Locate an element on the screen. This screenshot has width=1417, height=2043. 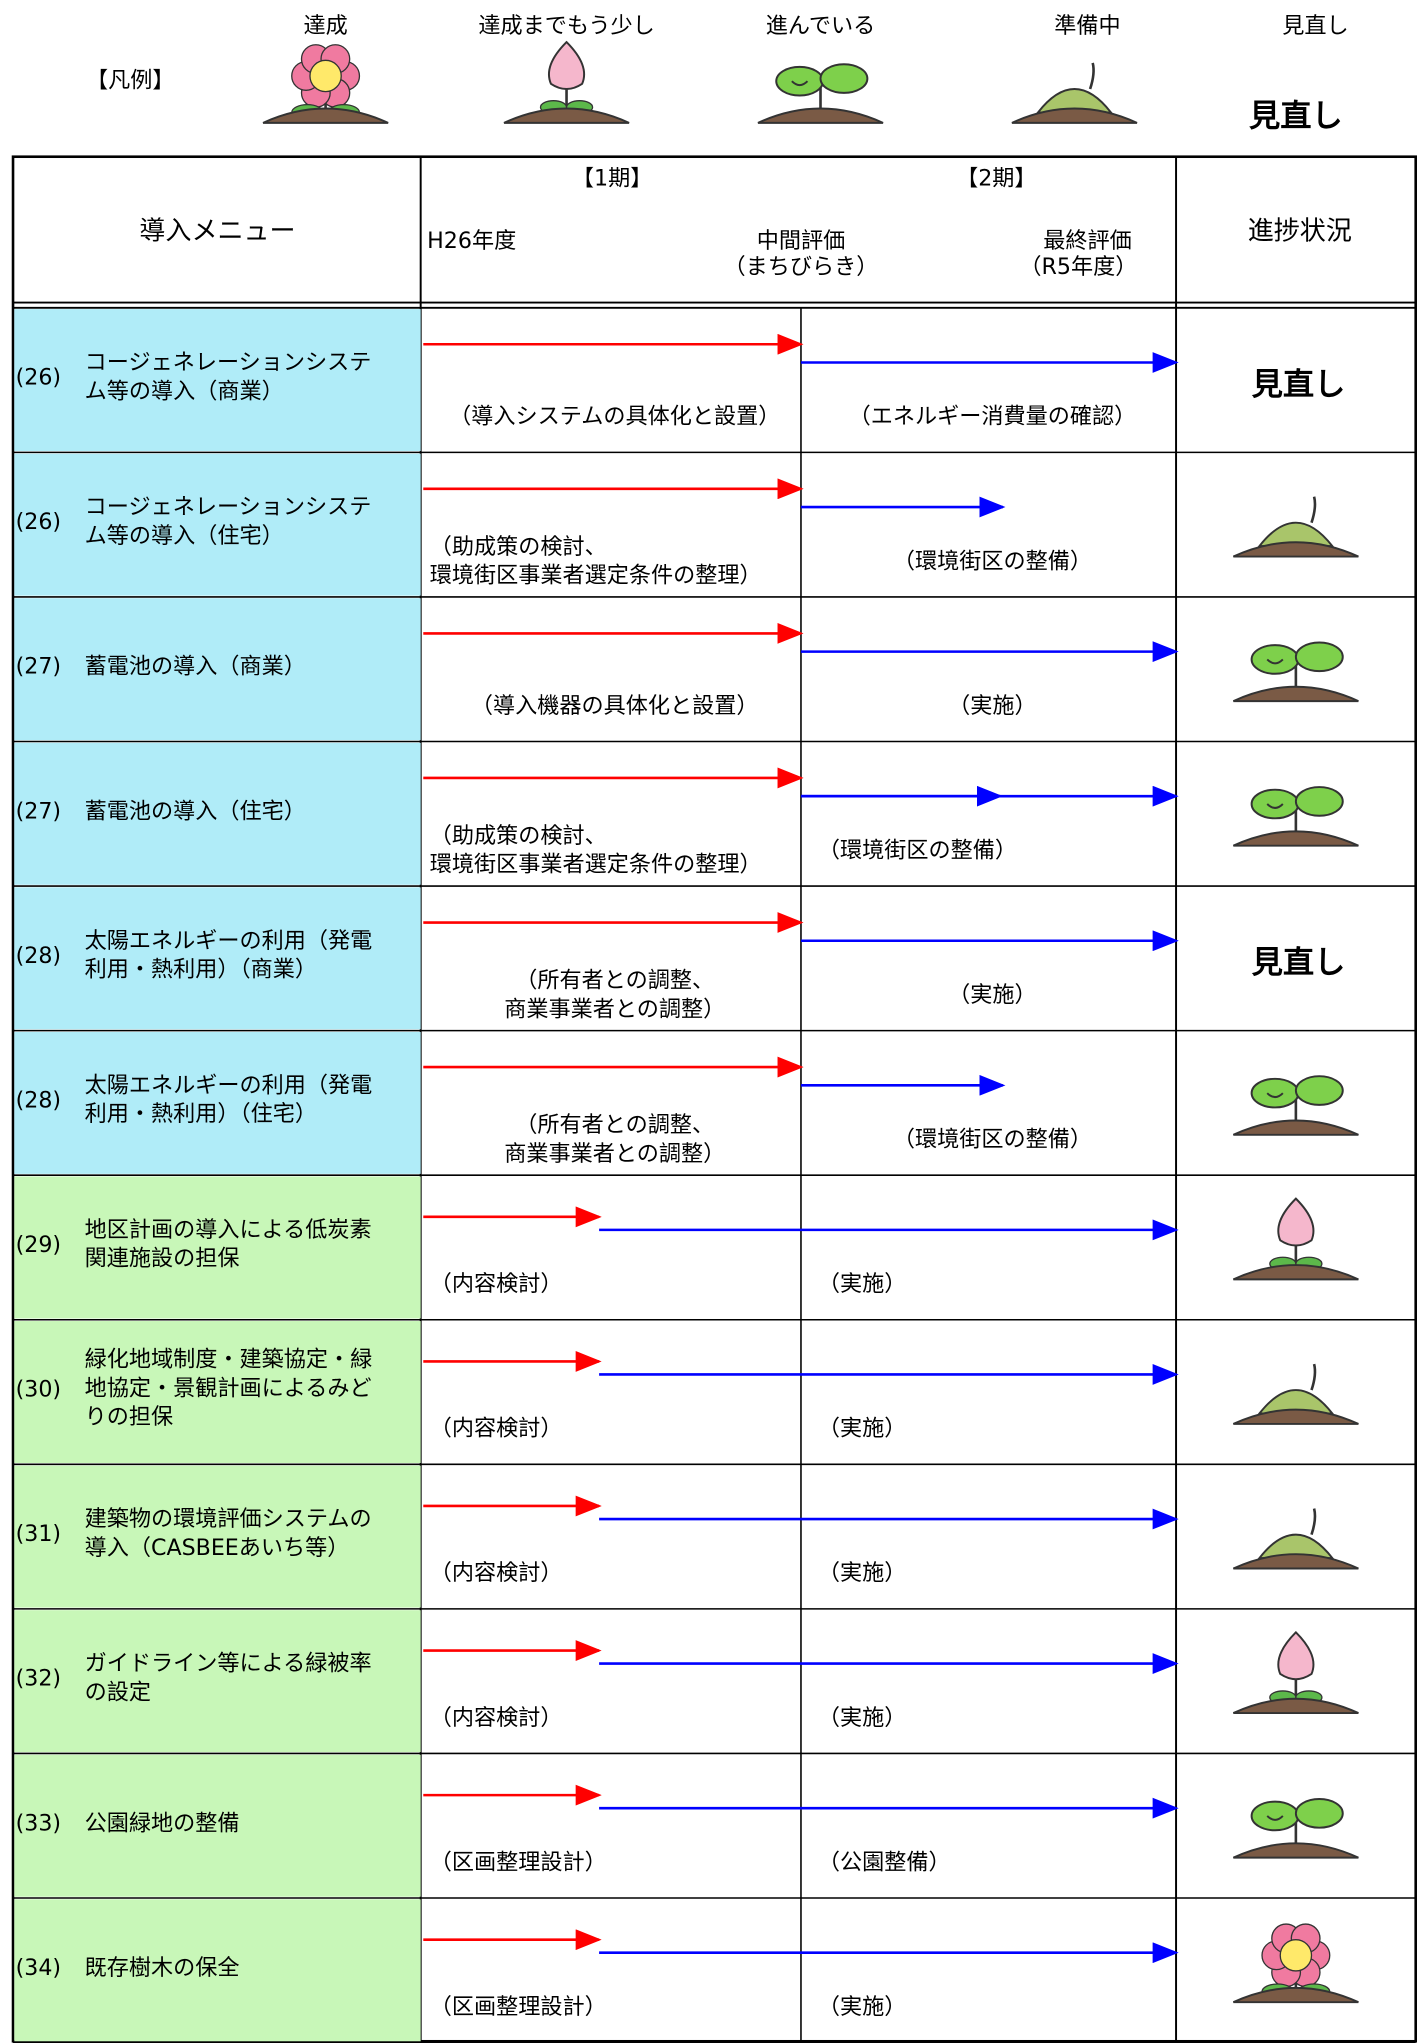
row-name: コージェネレーションシステ is located at coordinates (228, 507).